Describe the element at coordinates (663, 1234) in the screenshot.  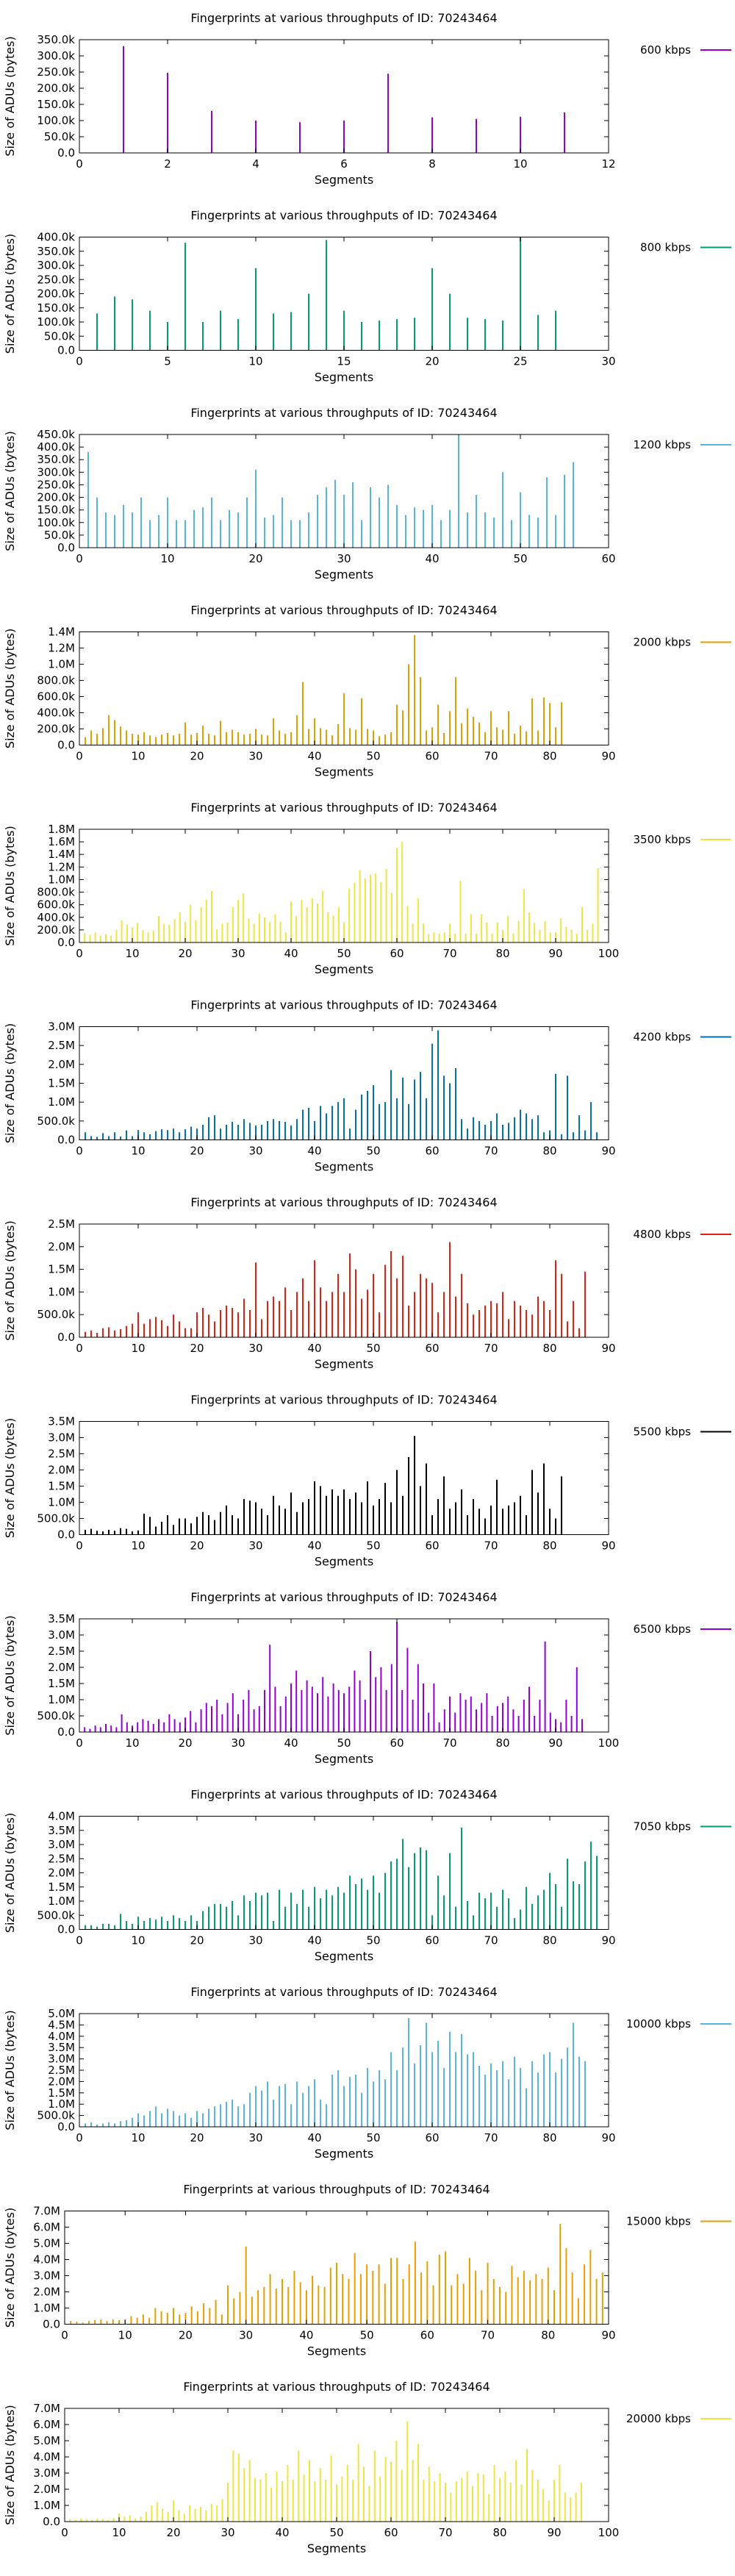
I see `legend-label: 4800 kbps` at that location.